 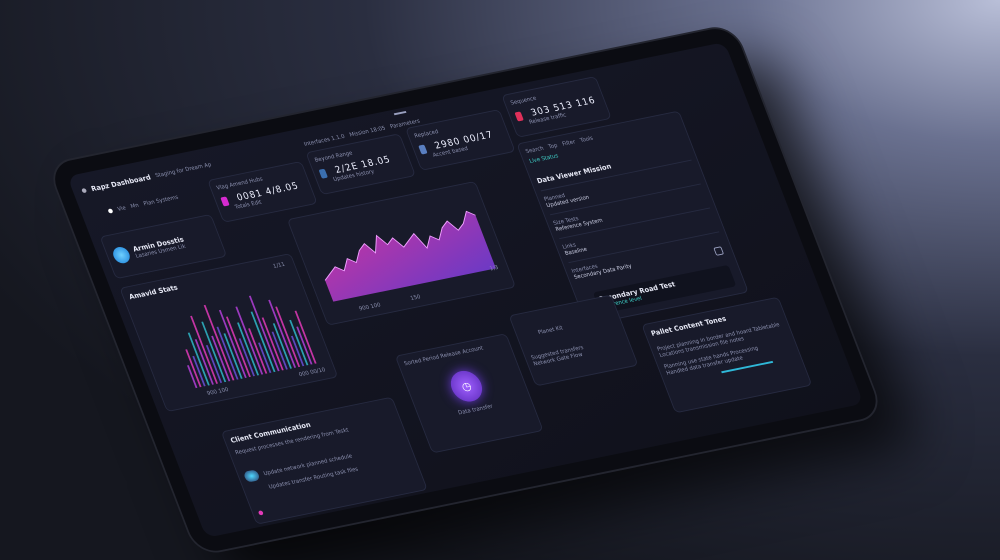 I want to click on tool-button: Top, so click(x=553, y=146).